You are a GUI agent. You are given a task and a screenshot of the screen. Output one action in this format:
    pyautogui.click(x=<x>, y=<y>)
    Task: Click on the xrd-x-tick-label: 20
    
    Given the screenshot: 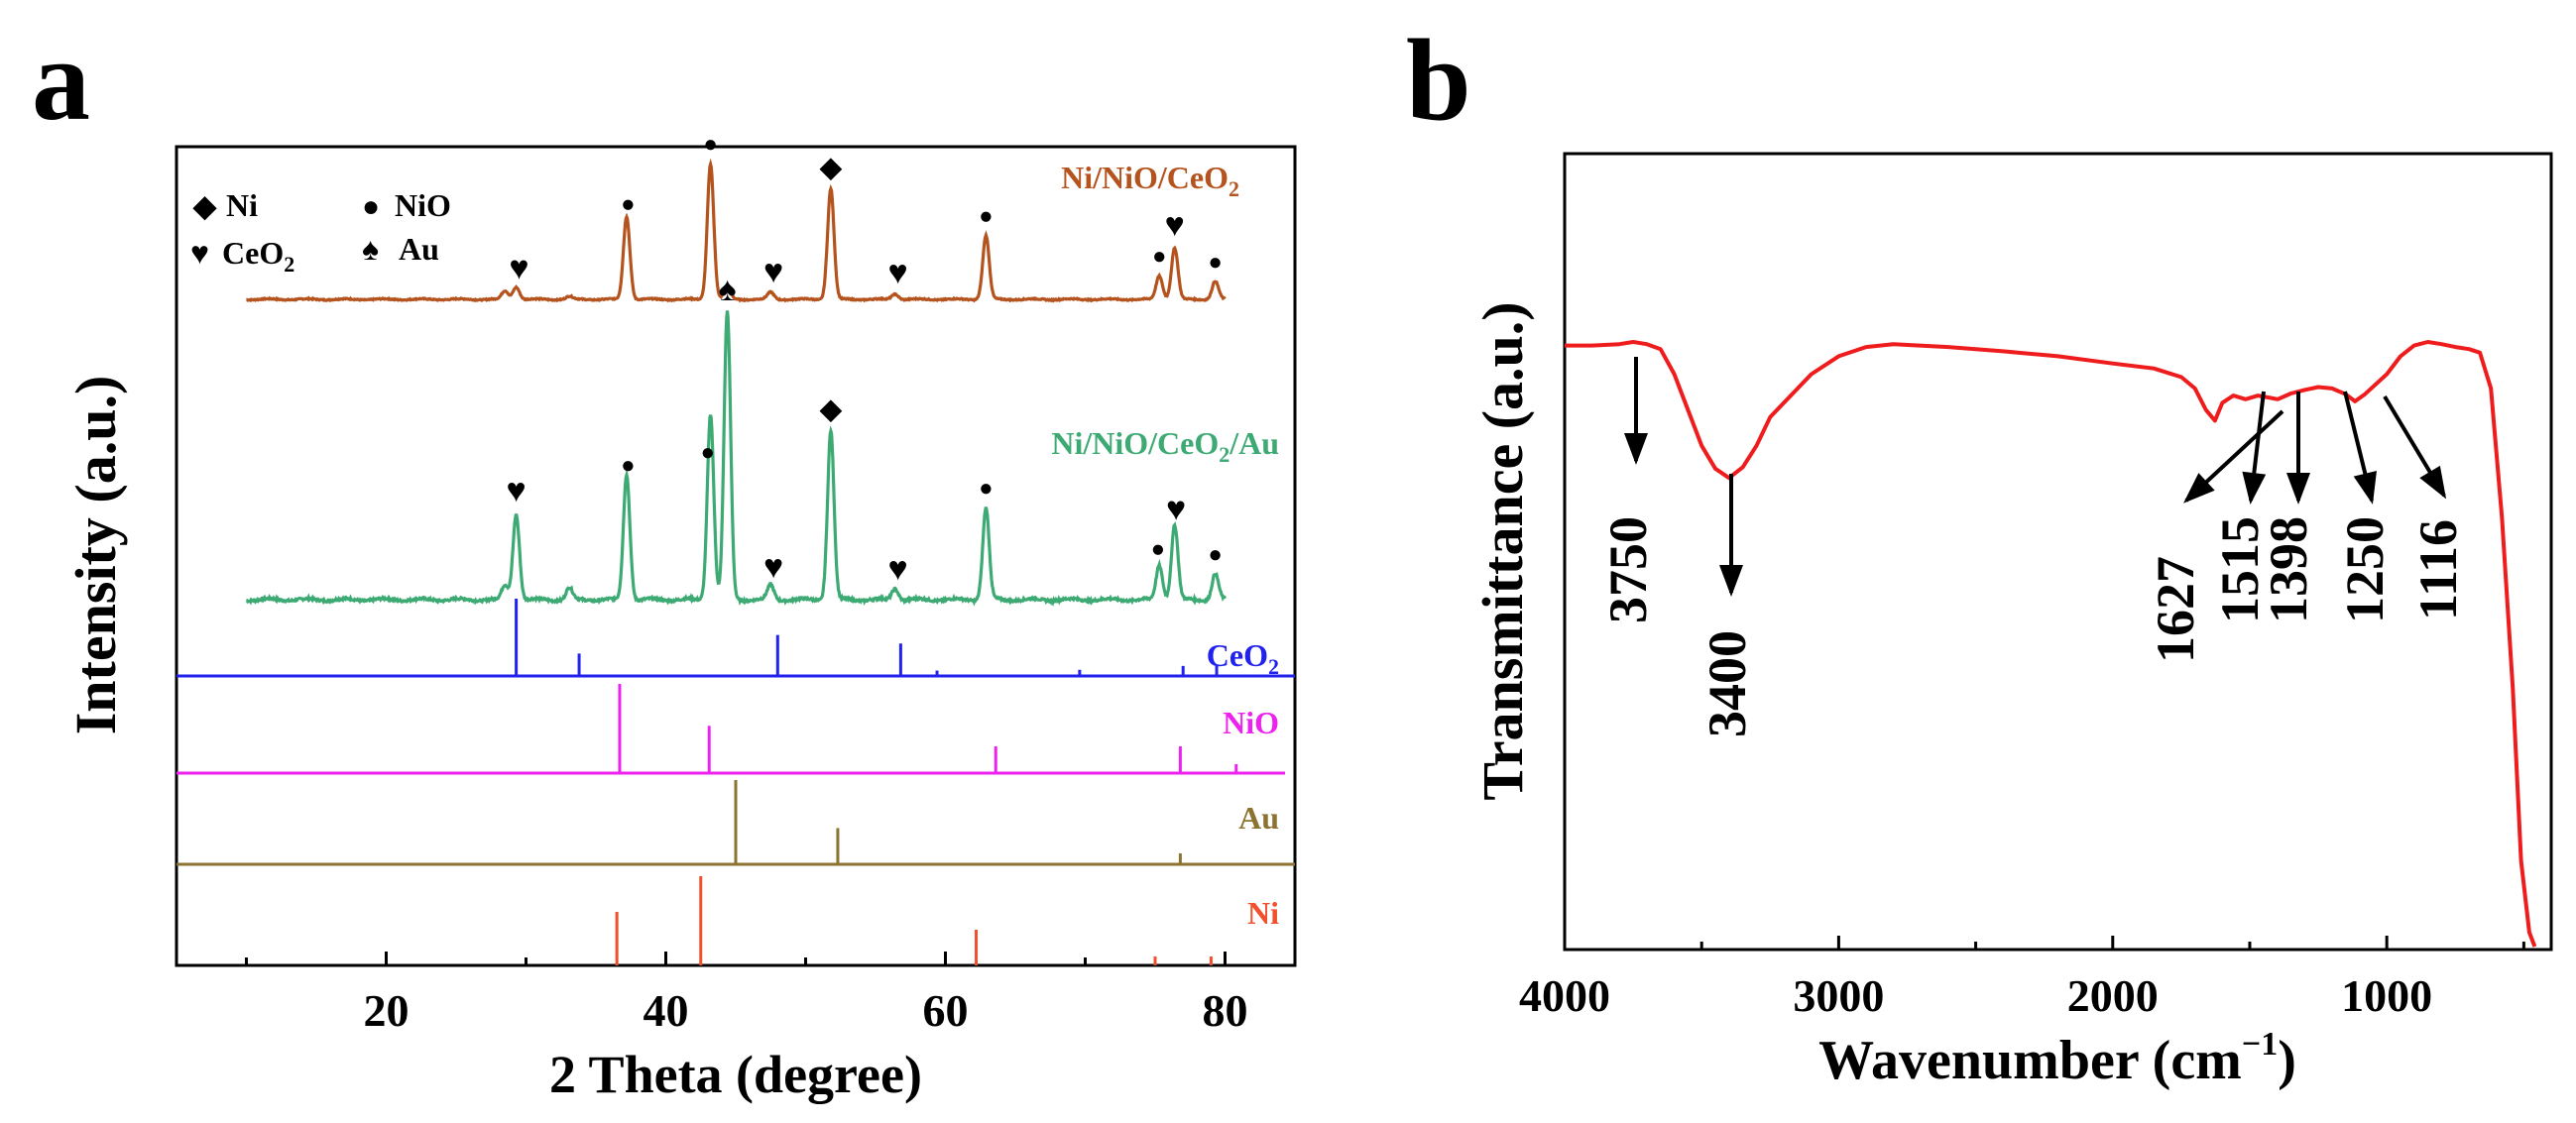 What is the action you would take?
    pyautogui.click(x=387, y=1010)
    